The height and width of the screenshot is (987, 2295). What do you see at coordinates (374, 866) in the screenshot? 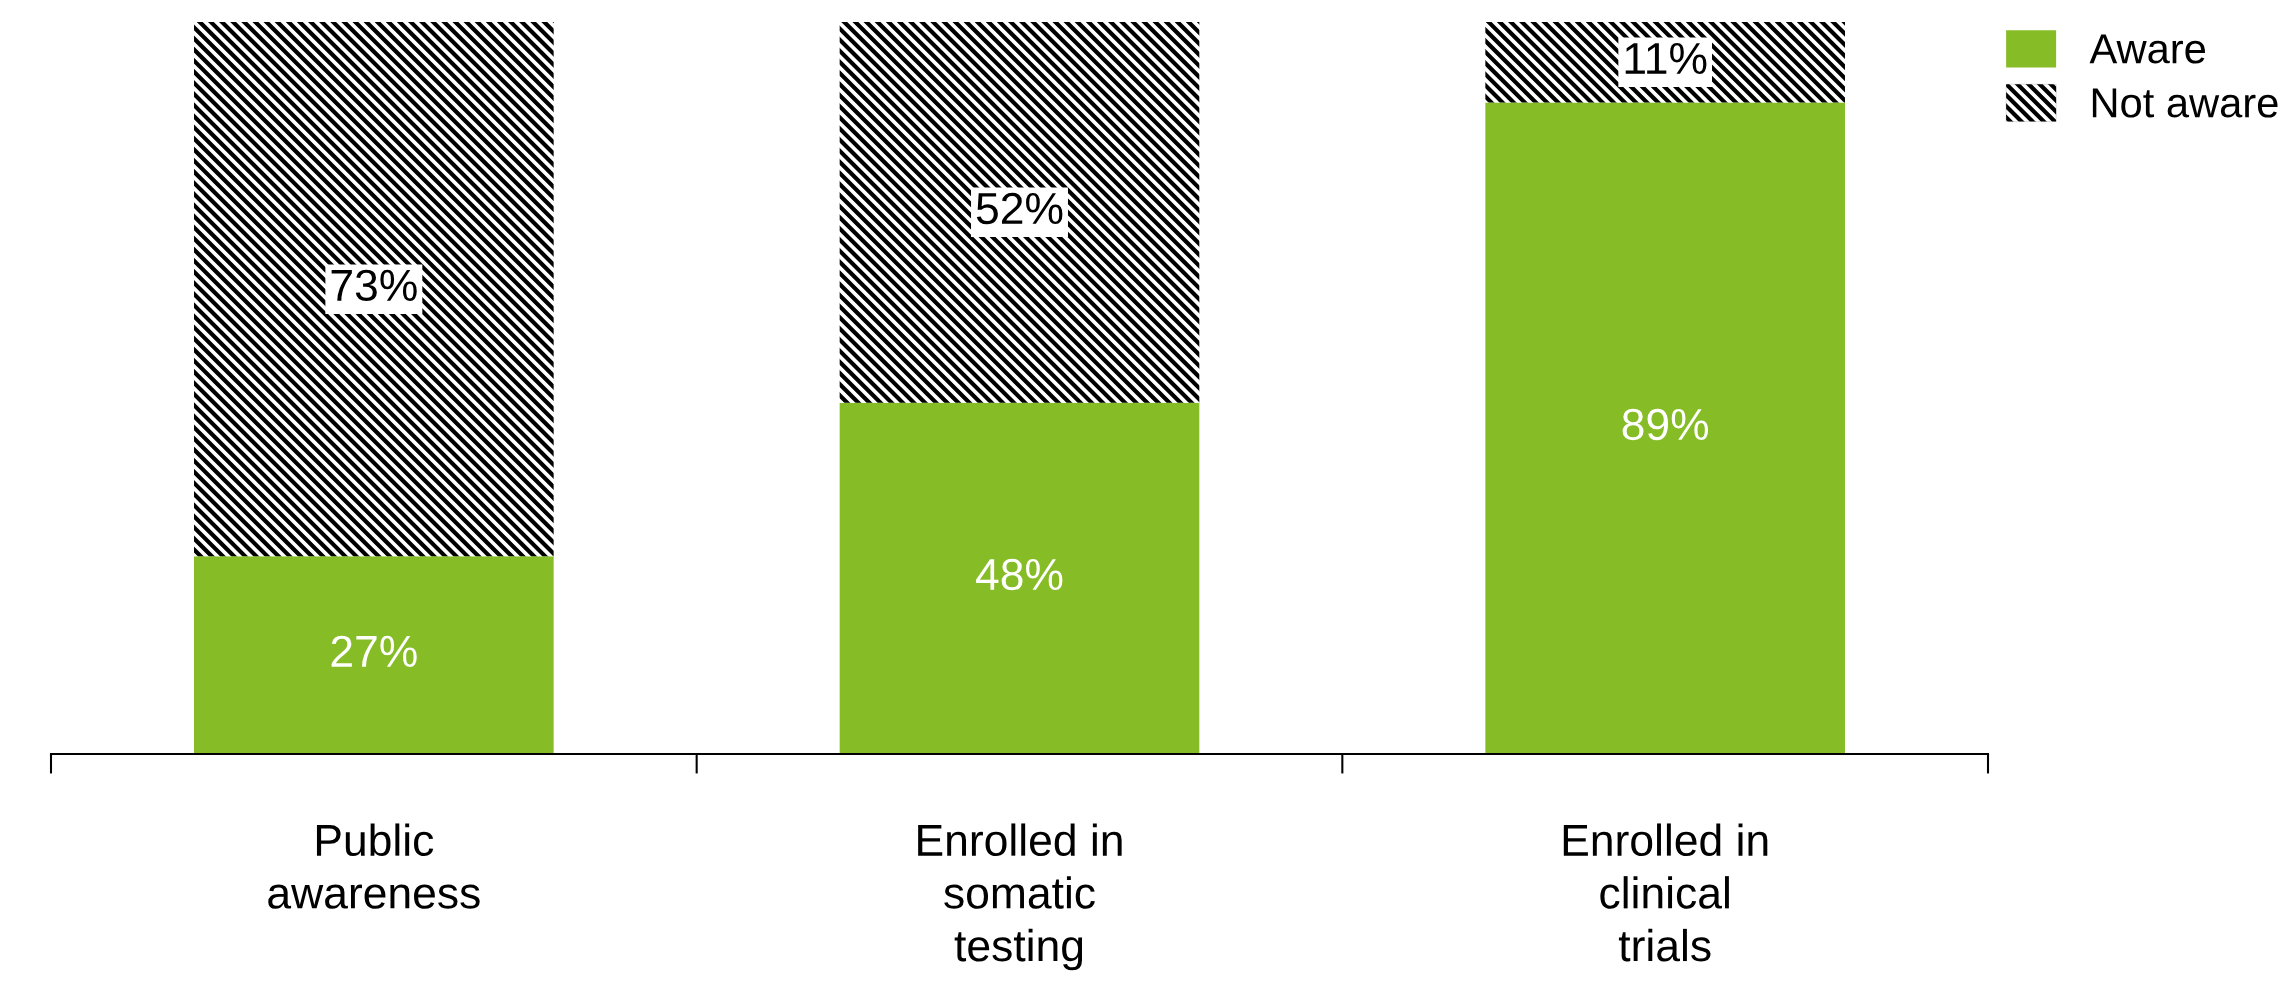
I see `x-tick-label: Public awareness` at bounding box center [374, 866].